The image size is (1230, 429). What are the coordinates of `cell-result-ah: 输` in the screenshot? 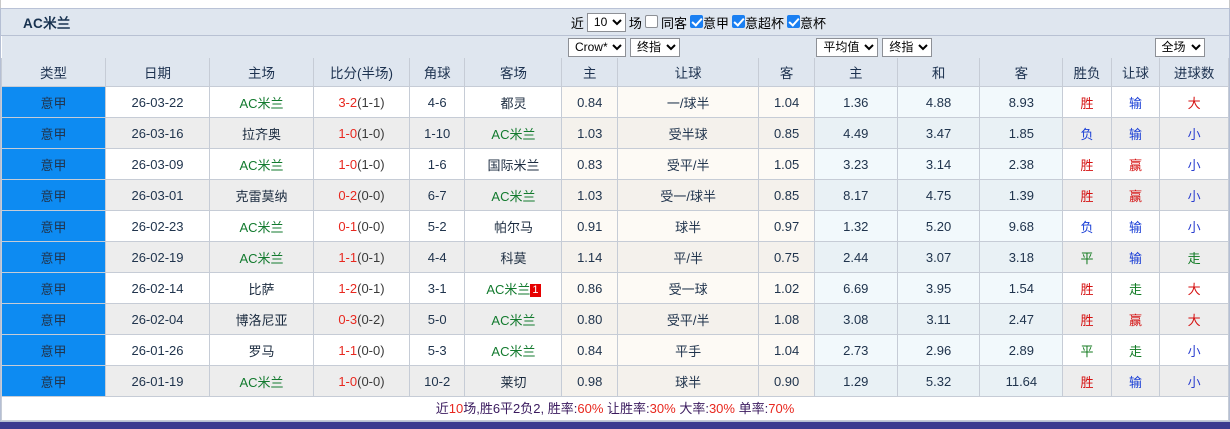 It's located at (1135, 133).